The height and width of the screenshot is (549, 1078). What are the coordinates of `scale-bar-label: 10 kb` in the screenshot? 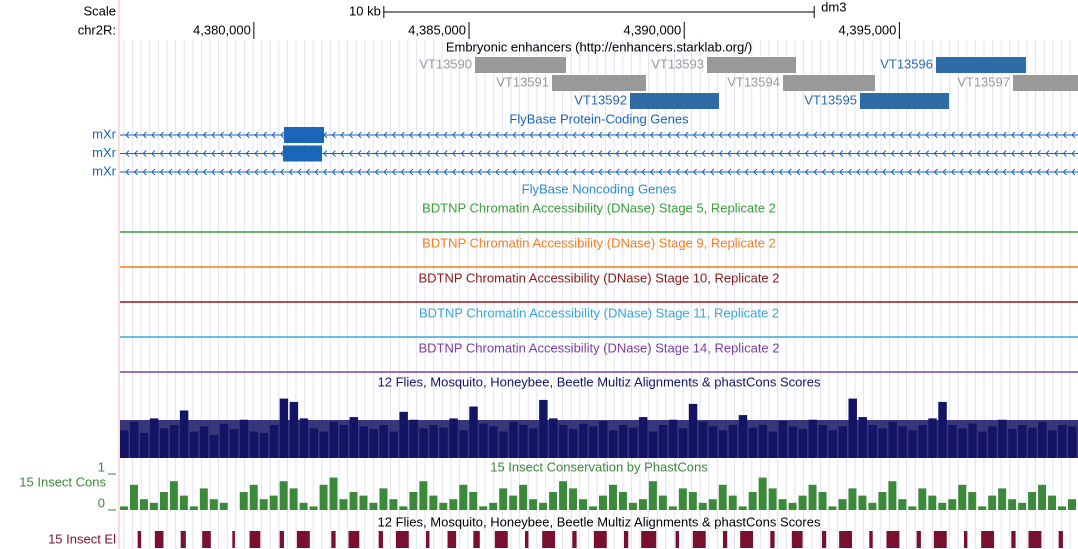 It's located at (365, 10).